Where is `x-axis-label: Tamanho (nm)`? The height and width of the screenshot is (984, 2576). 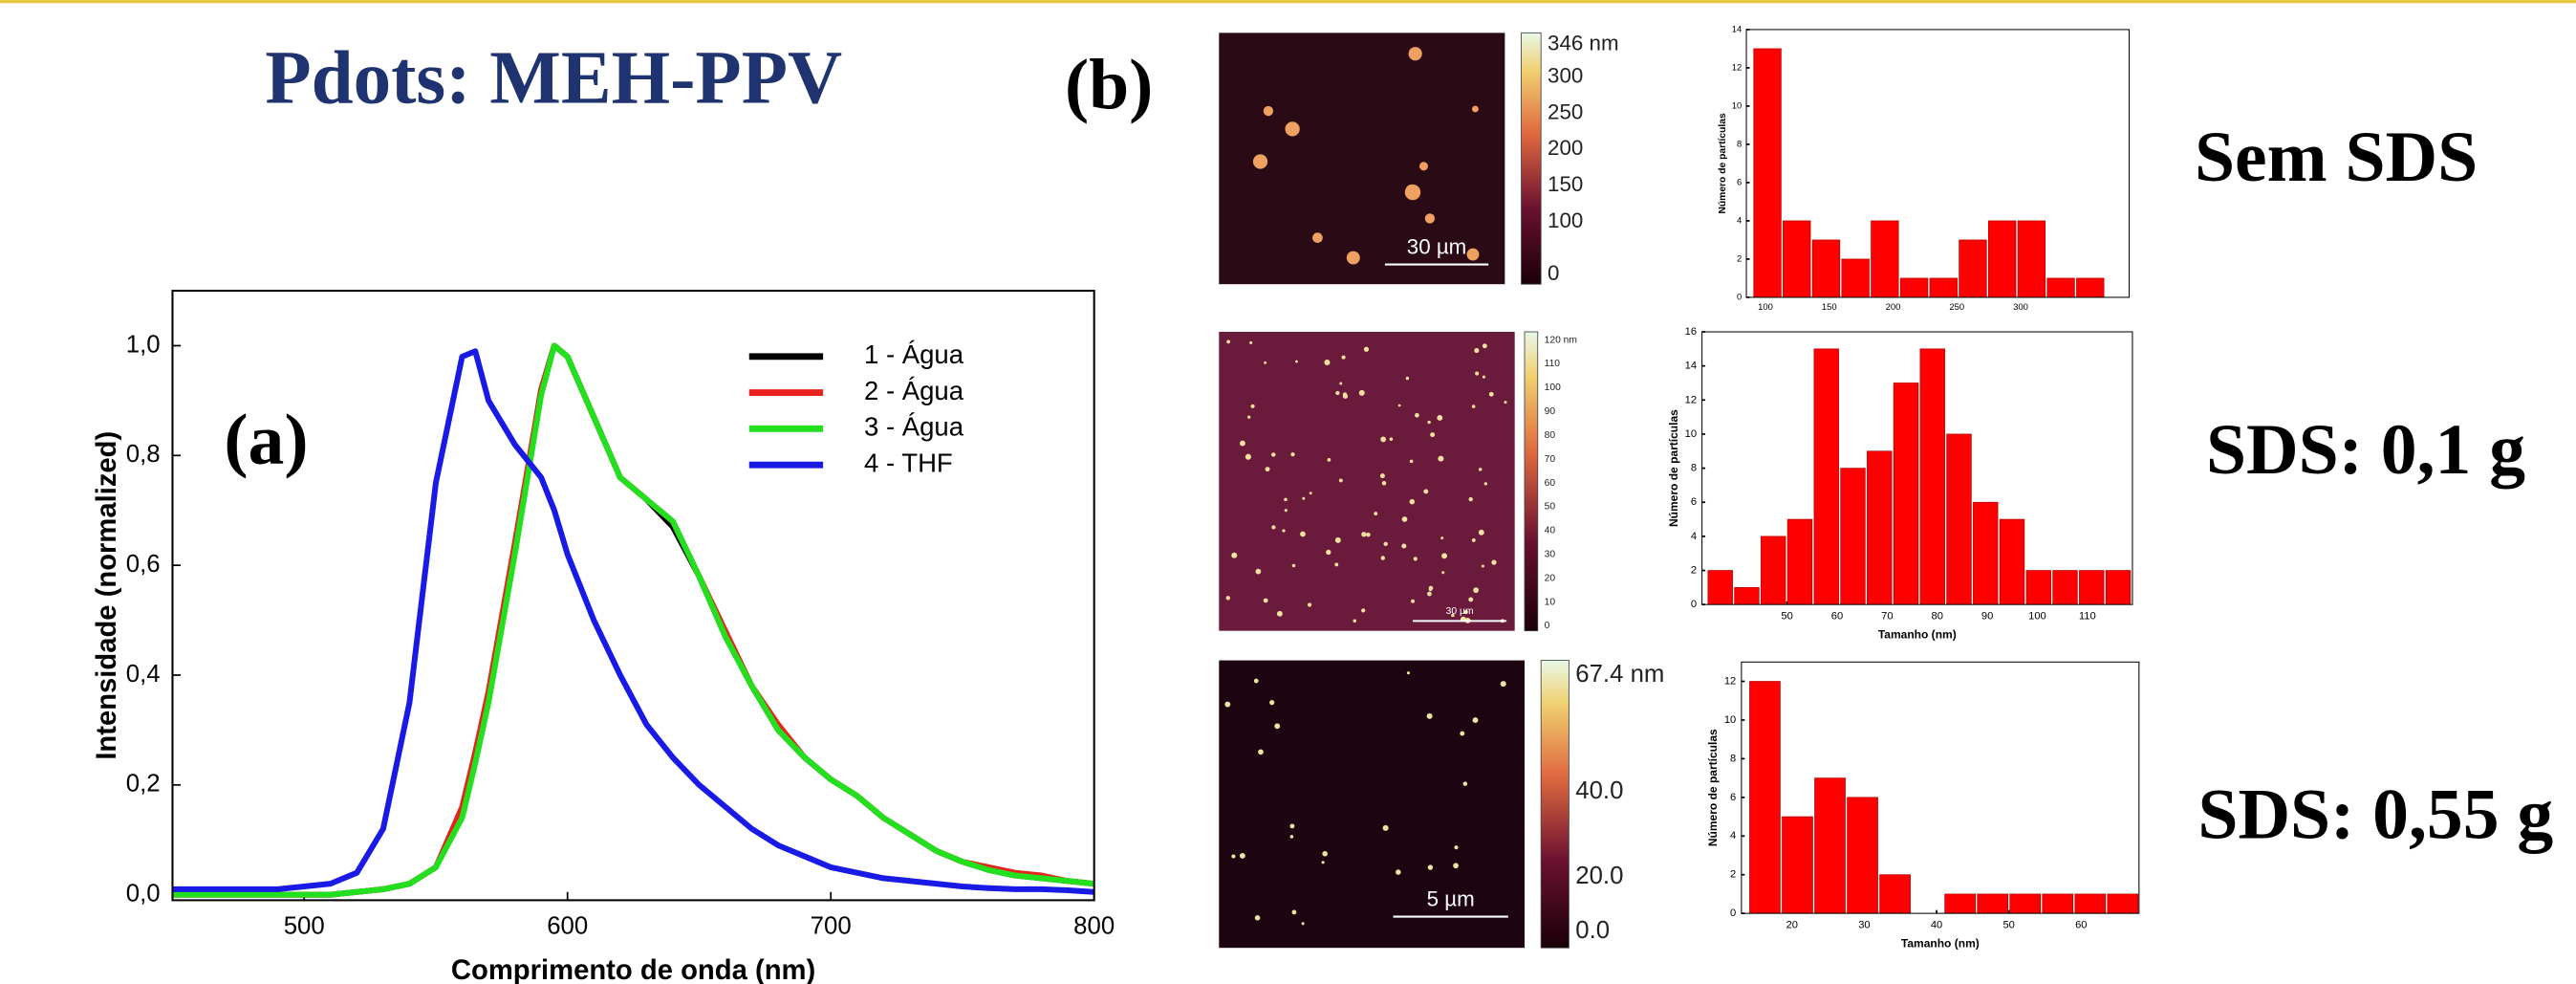 x-axis-label: Tamanho (nm) is located at coordinates (1940, 944).